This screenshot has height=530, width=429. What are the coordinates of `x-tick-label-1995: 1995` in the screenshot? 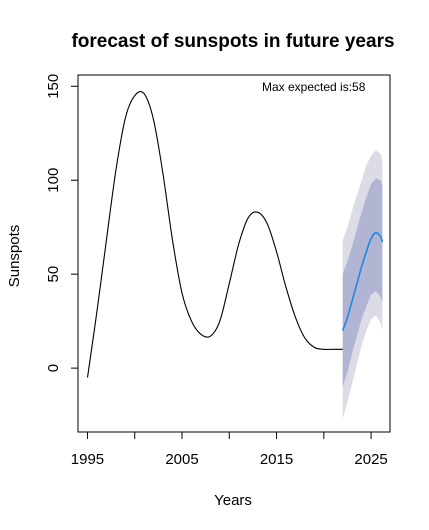 It's located at (87, 459).